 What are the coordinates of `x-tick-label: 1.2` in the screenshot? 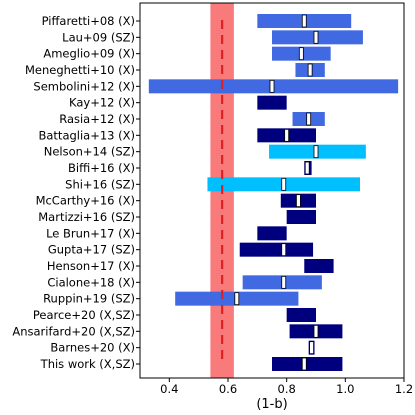 It's located at (404, 389).